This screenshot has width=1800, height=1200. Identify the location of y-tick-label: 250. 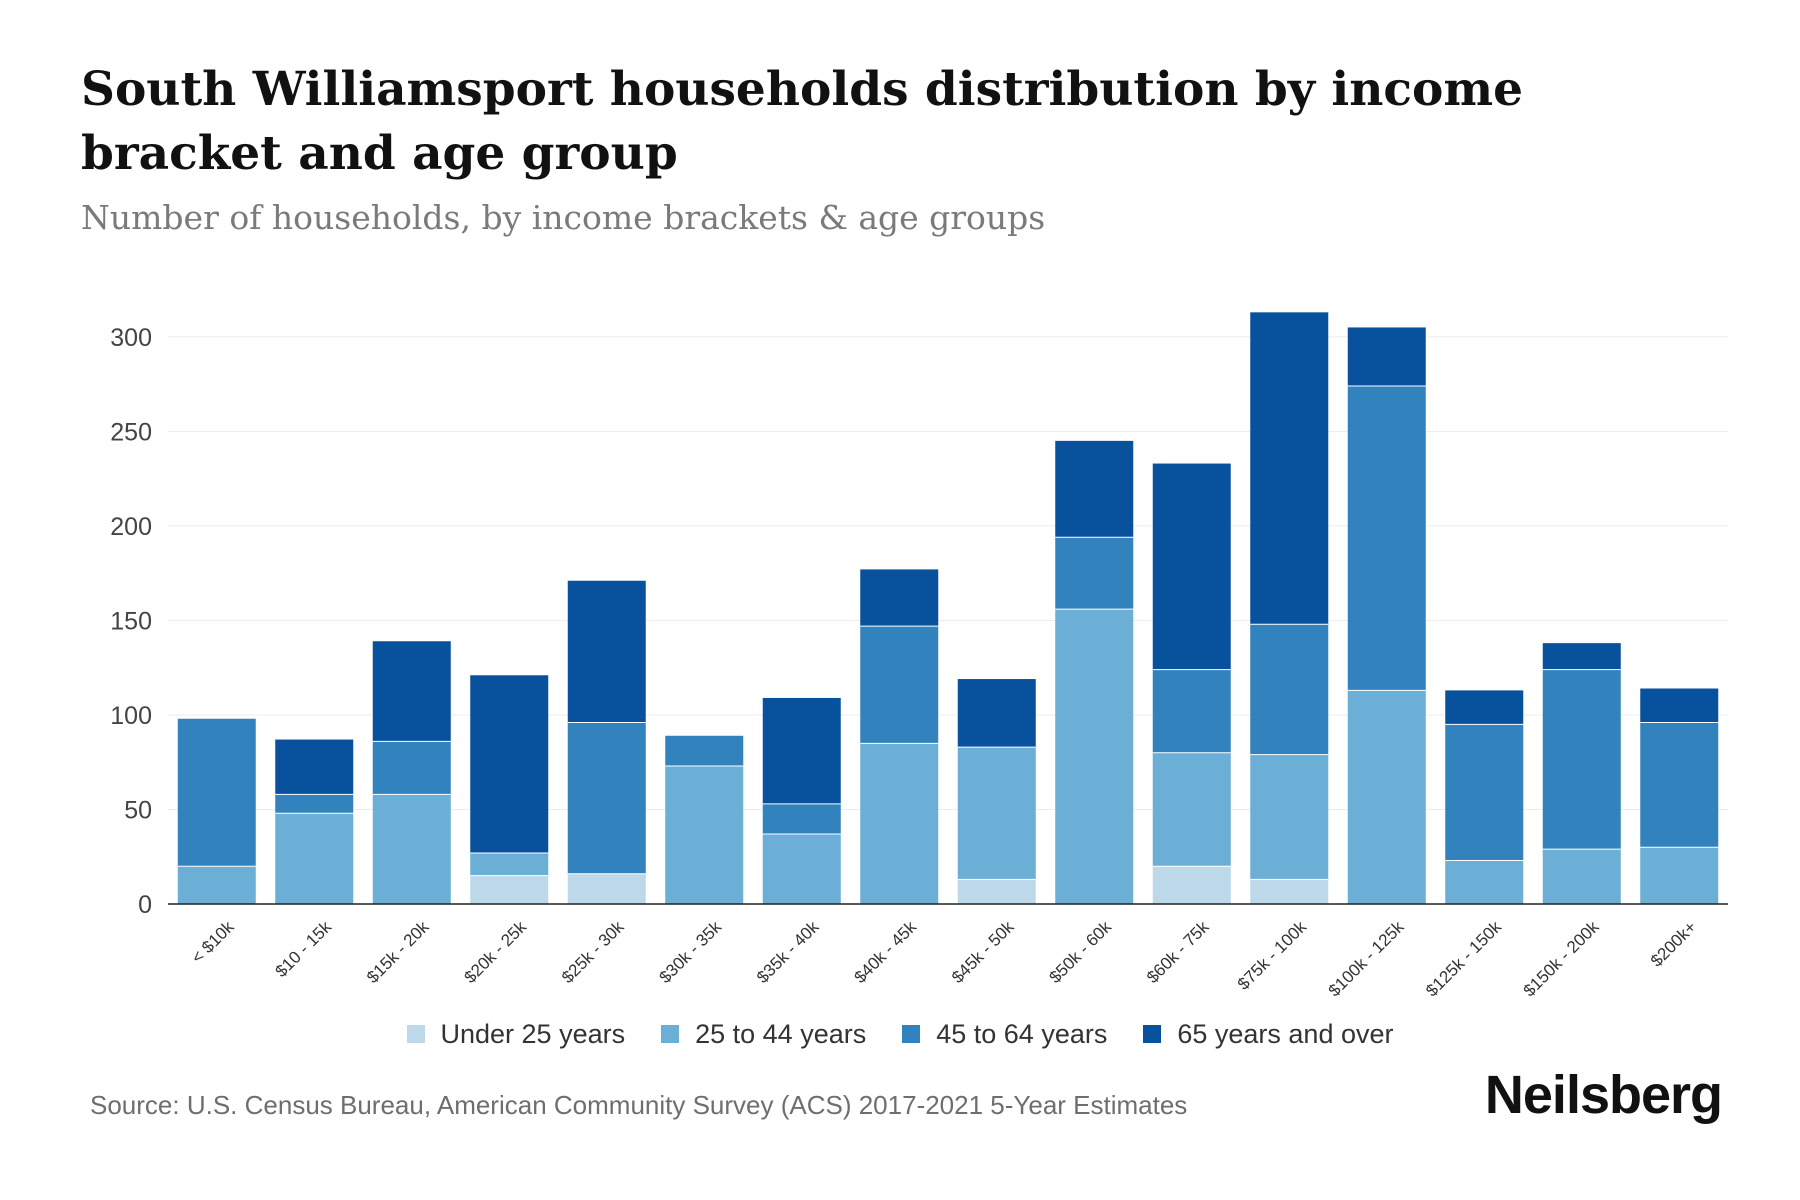
(131, 432).